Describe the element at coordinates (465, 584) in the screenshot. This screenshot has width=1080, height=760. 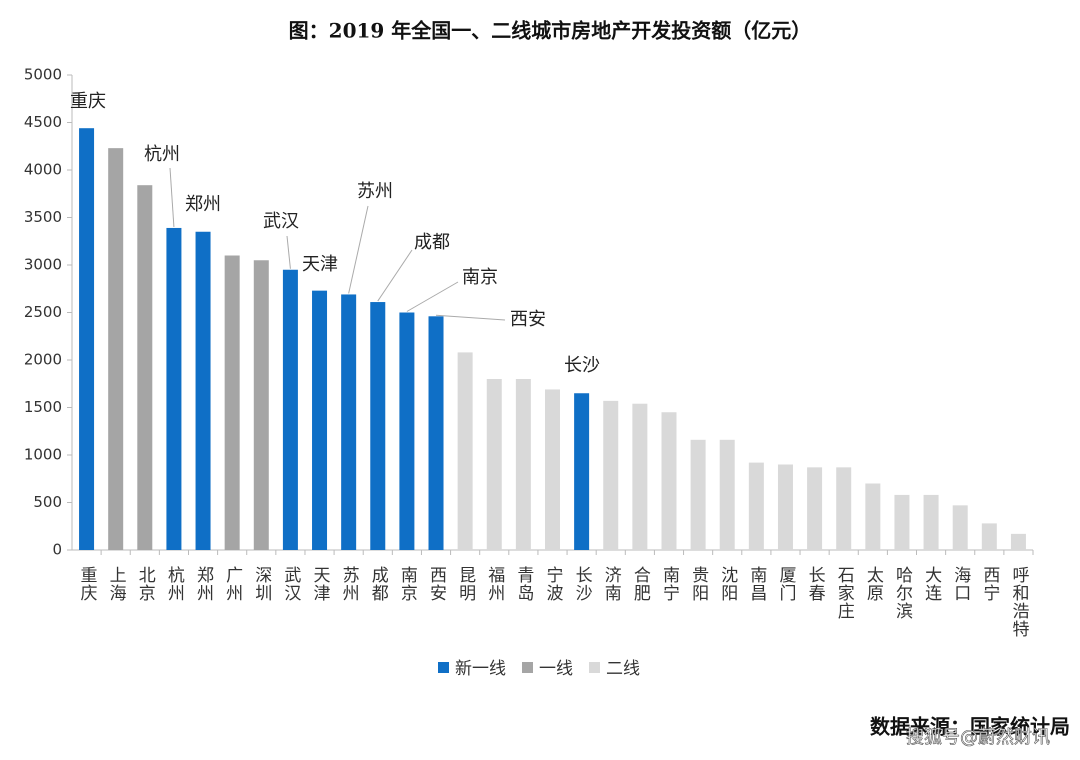
I see `x-tick-label: 昆明` at that location.